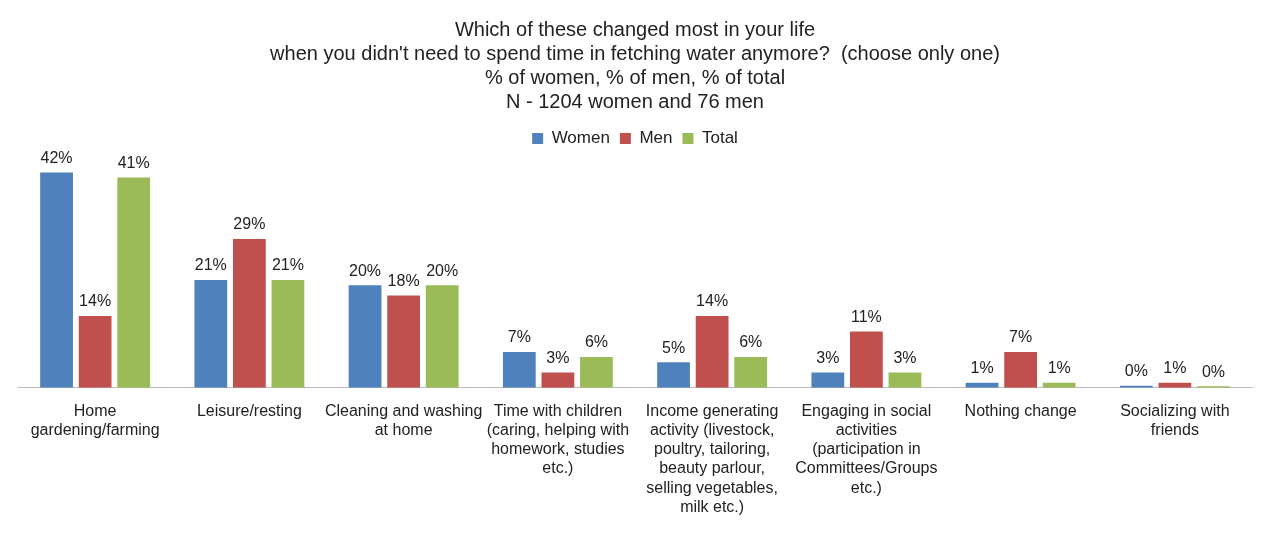 The width and height of the screenshot is (1270, 539). I want to click on legend-label: Men, so click(656, 138).